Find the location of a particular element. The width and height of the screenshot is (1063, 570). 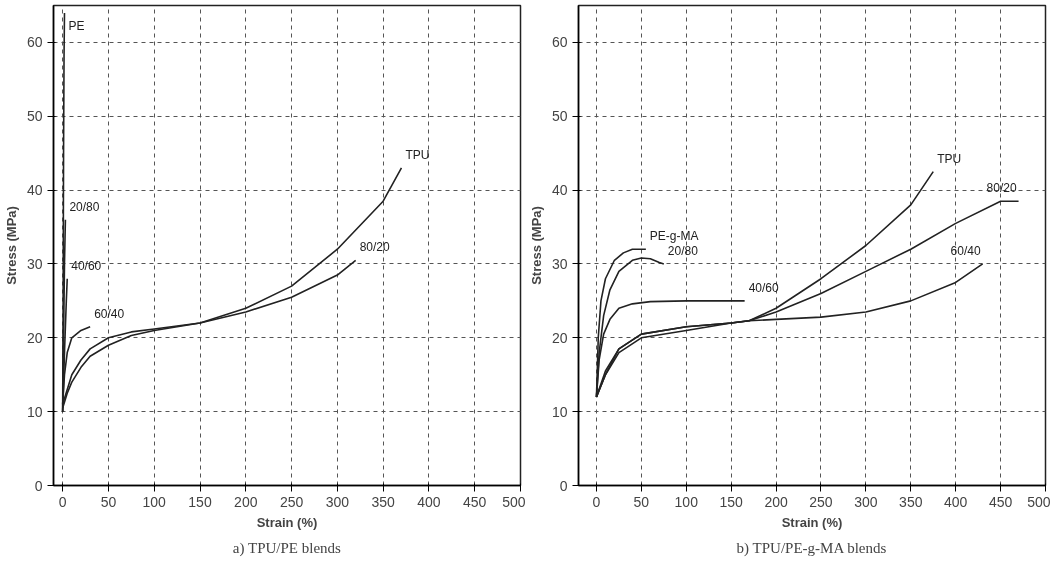

series-label: PE-g-MA is located at coordinates (674, 236).